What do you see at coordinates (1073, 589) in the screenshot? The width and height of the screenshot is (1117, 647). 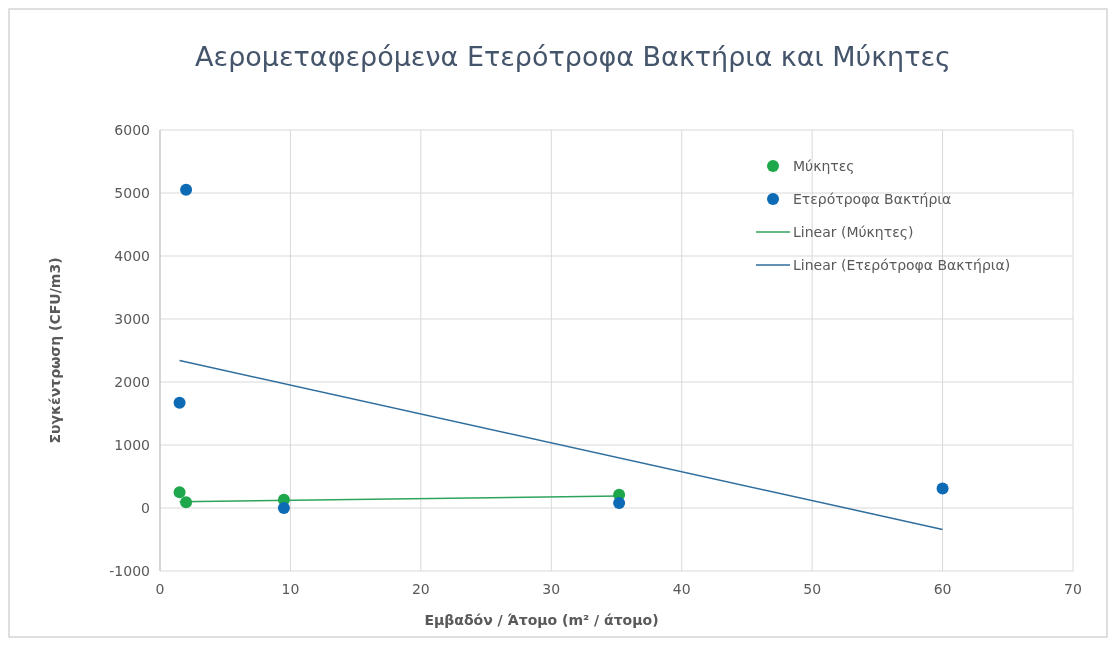 I see `x-tick-label: 70` at bounding box center [1073, 589].